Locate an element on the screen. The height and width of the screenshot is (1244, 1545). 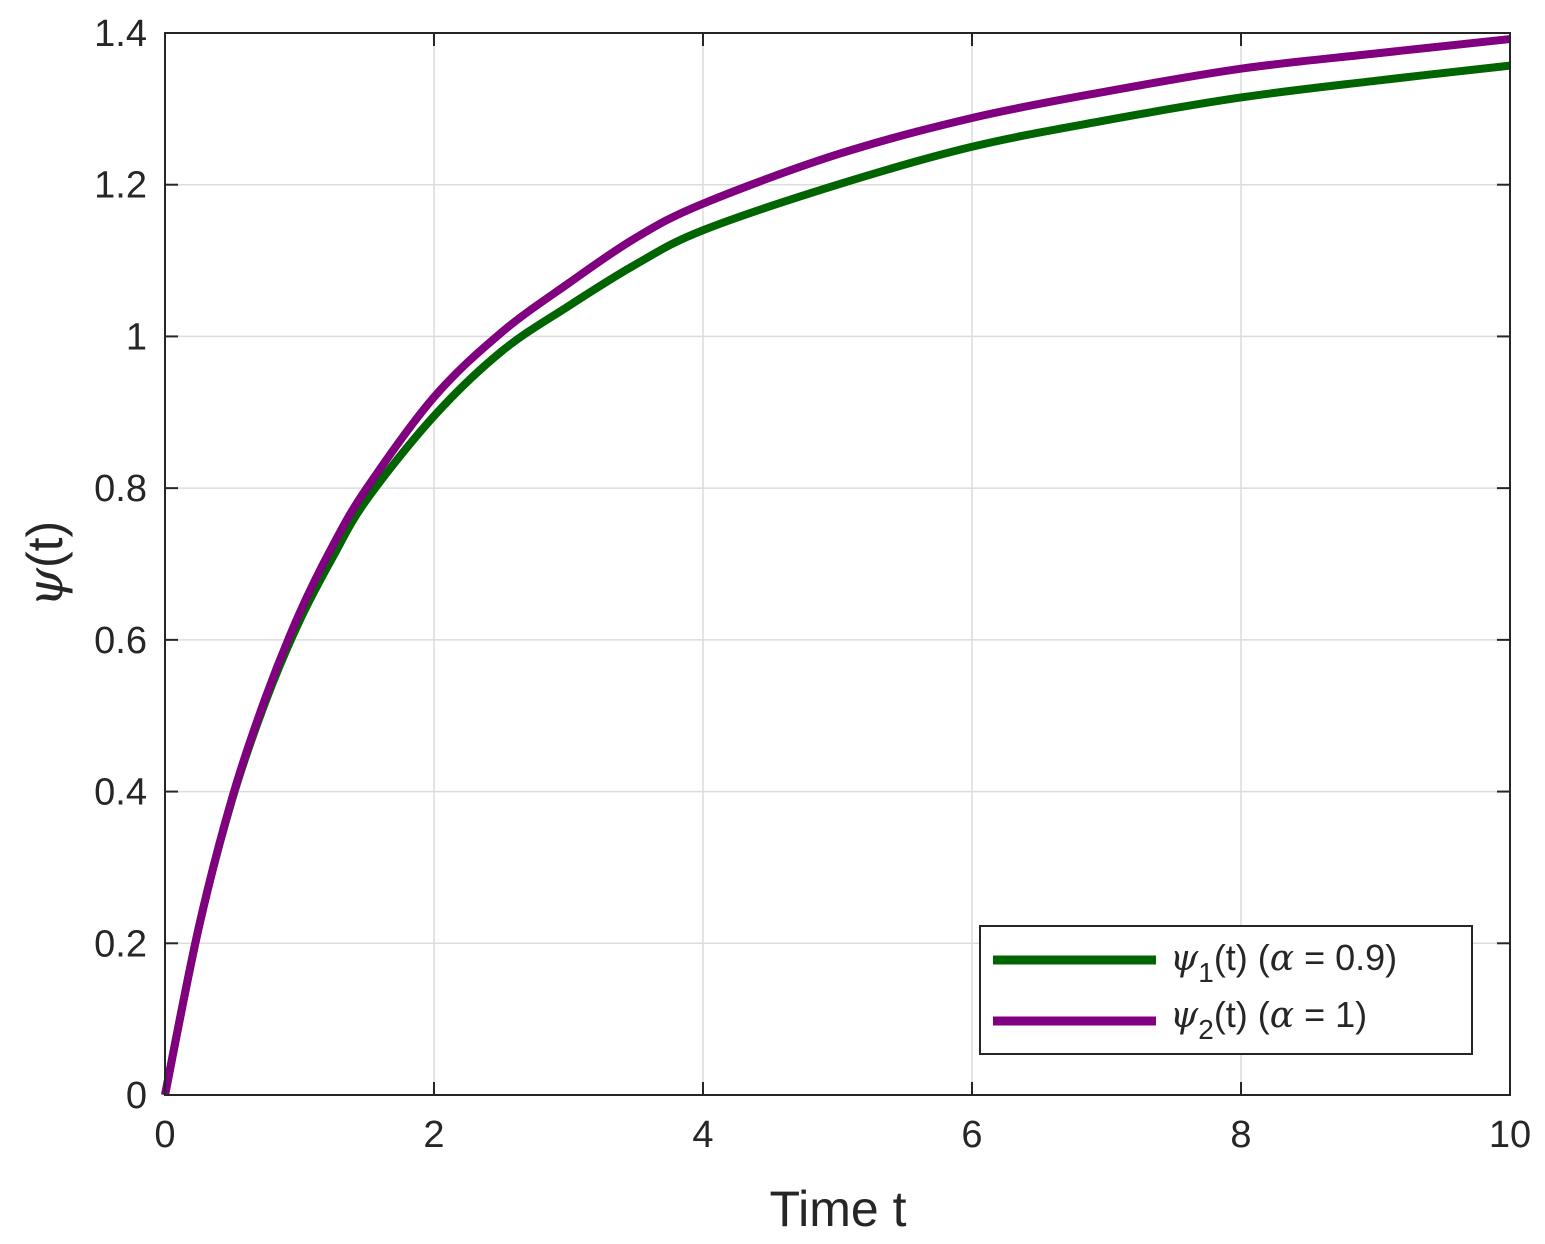
x-tick-label: 8 is located at coordinates (1240, 1135).